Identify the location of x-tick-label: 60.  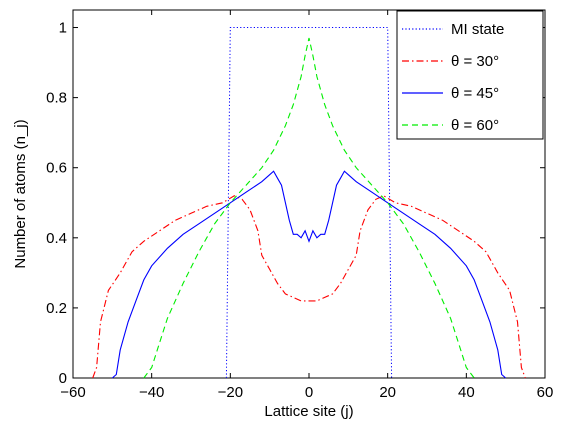
(545, 392).